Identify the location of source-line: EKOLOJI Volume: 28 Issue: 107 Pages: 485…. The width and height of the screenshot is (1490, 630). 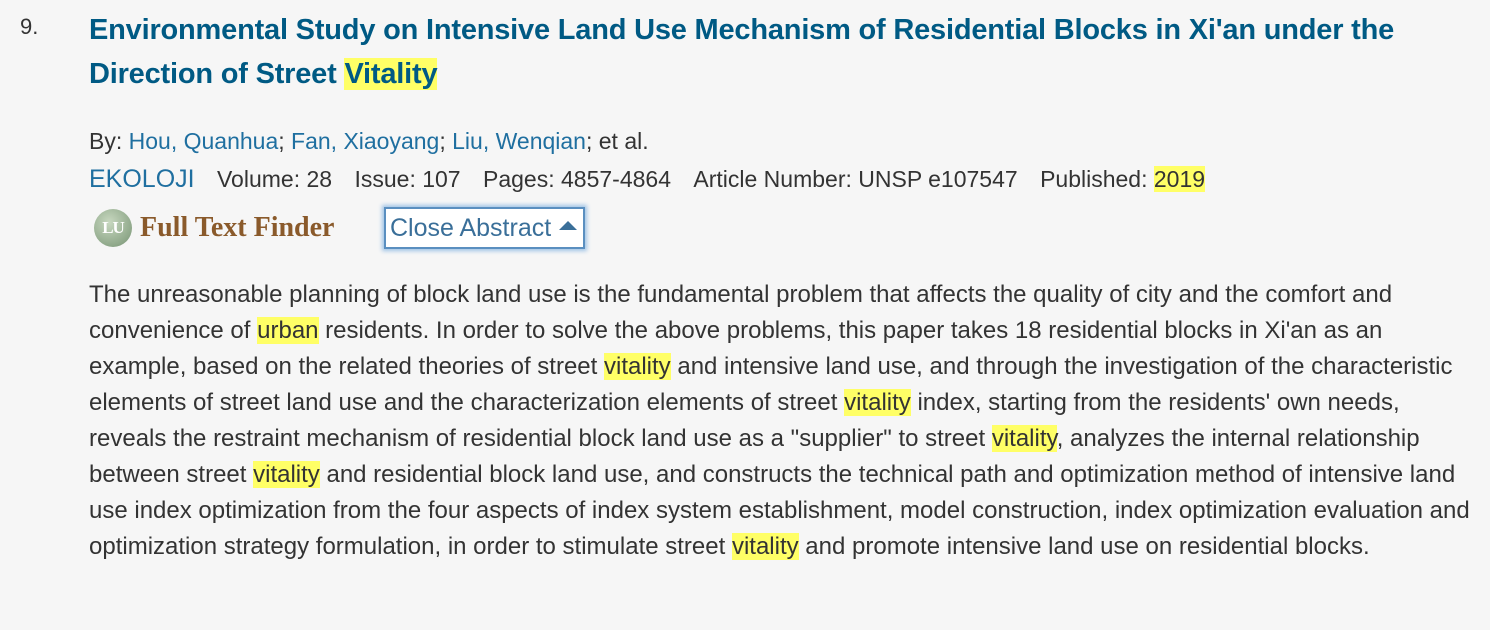
(781, 179).